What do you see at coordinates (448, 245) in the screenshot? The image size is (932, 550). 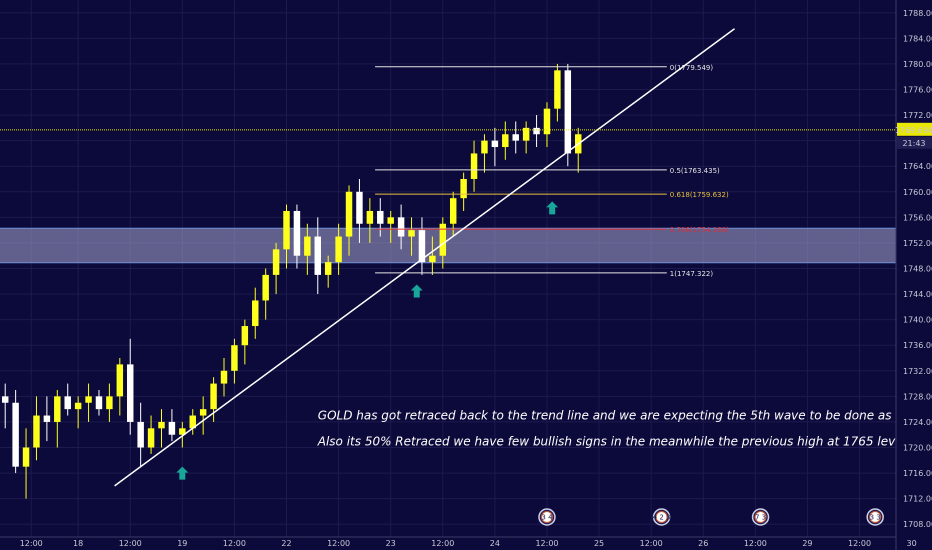 I see `support-zone-fill` at bounding box center [448, 245].